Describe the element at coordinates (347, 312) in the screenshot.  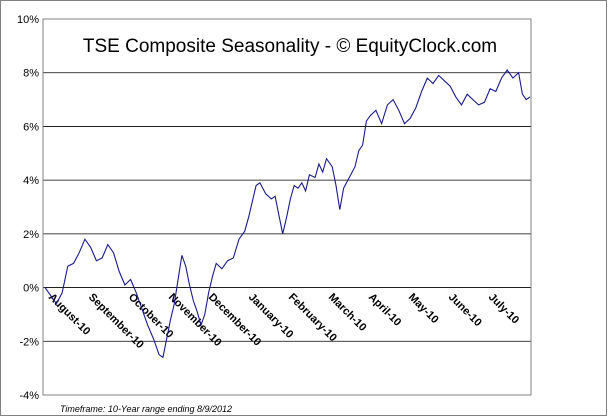
I see `x-tick-label: March-10` at that location.